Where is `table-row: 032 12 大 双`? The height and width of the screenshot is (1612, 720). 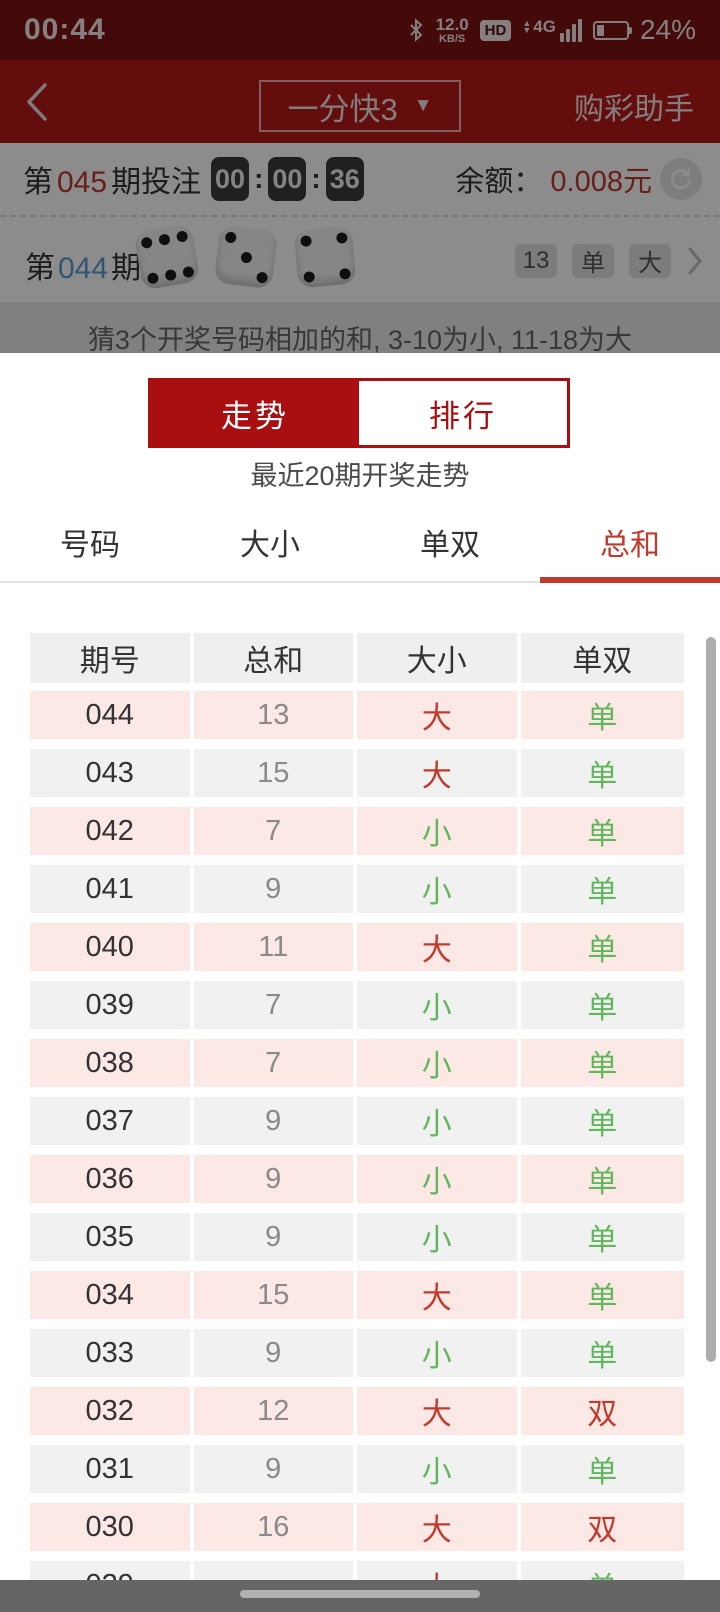
table-row: 032 12 大 双 is located at coordinates (357, 1411).